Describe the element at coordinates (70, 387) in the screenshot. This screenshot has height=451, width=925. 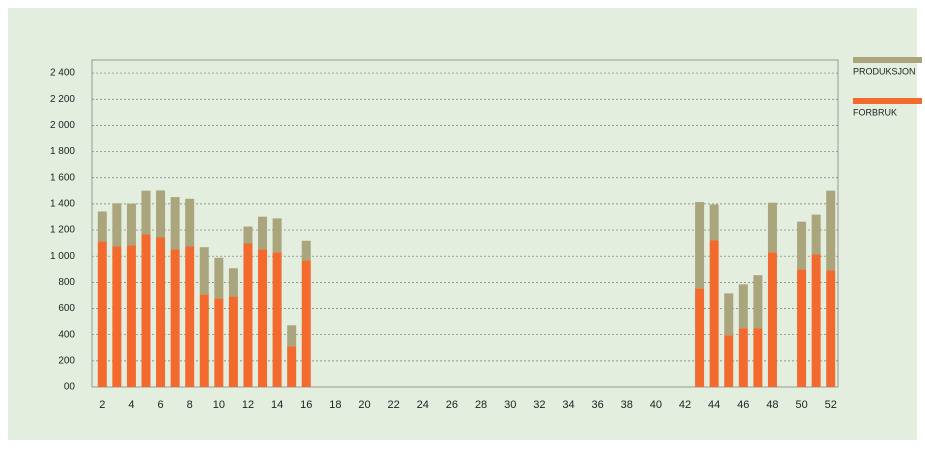
I see `y-tick-label: 00` at that location.